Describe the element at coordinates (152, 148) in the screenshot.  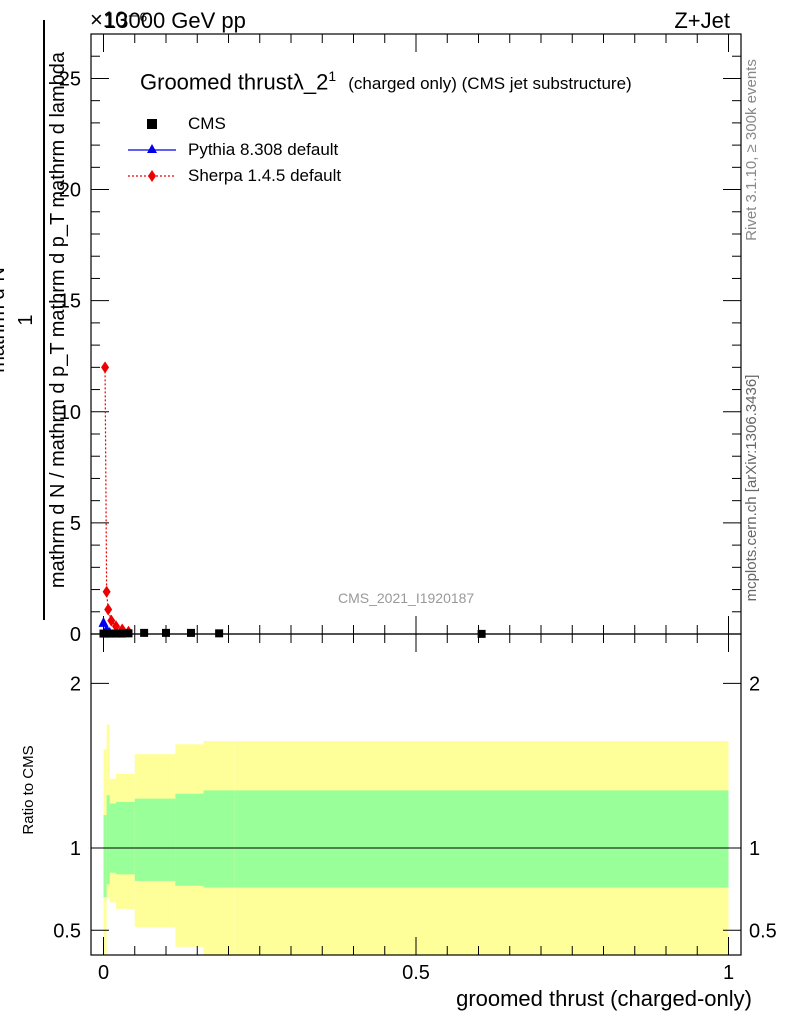
I see `legend-marker-pythia` at that location.